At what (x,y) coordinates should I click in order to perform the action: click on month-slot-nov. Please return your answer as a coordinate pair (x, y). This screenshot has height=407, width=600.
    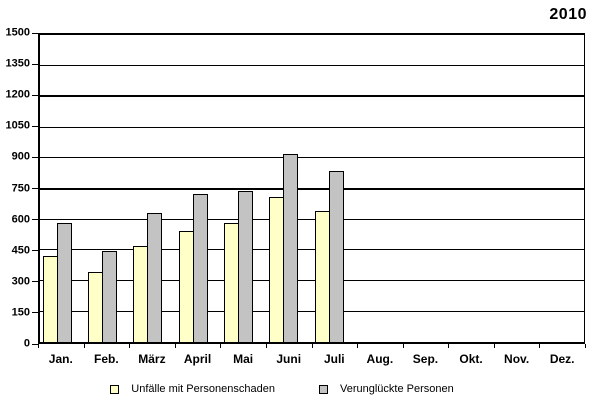
    Looking at the image, I should click on (515, 188).